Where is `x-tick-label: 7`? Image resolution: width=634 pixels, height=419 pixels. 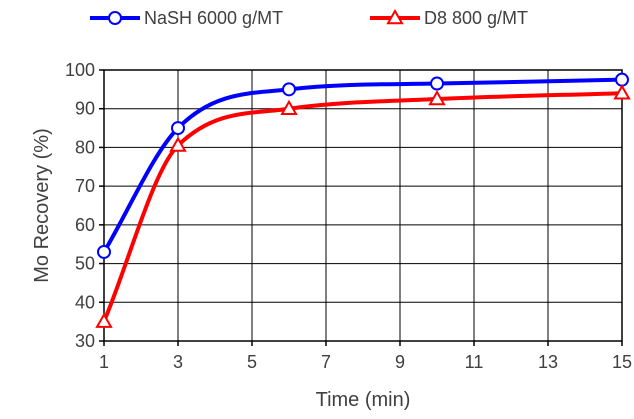
x-tick-label: 7 is located at coordinates (326, 362).